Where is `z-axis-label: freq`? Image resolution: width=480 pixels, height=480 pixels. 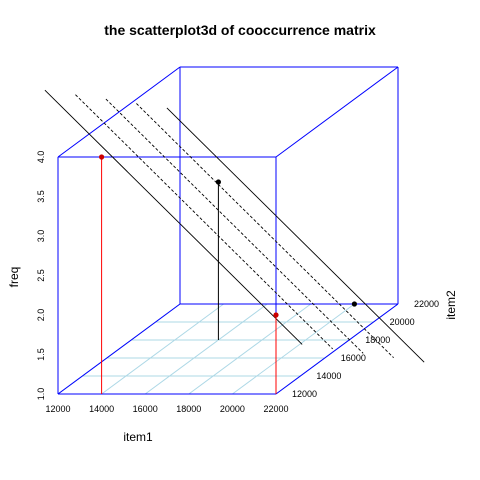 z-axis-label: freq is located at coordinates (14, 277).